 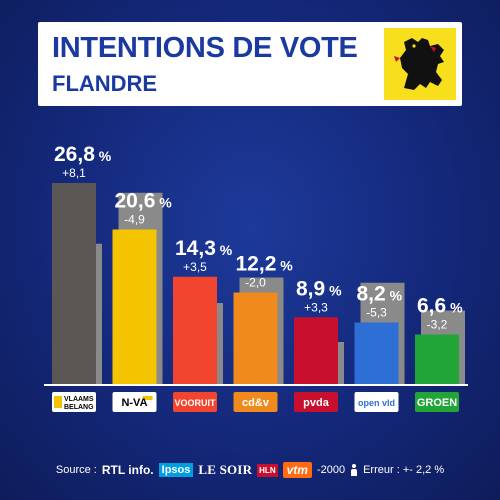 I want to click on change-label: +8,1, so click(x=74, y=173).